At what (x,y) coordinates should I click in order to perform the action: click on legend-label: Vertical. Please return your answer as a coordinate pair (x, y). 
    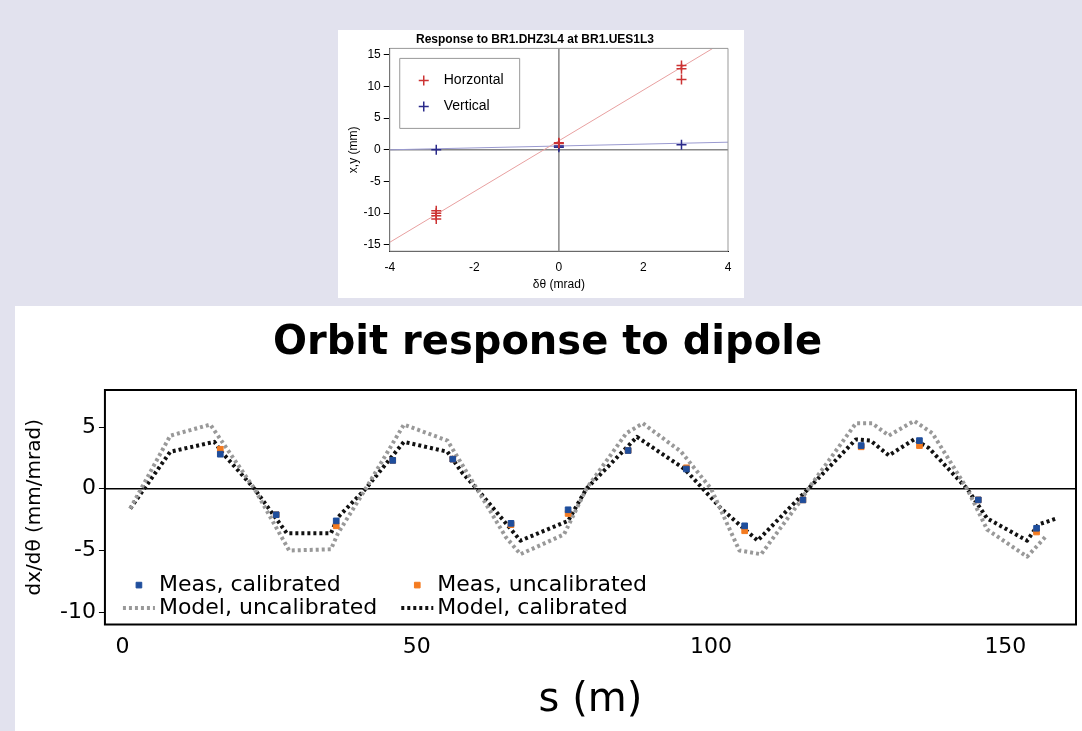
    Looking at the image, I should click on (466, 105).